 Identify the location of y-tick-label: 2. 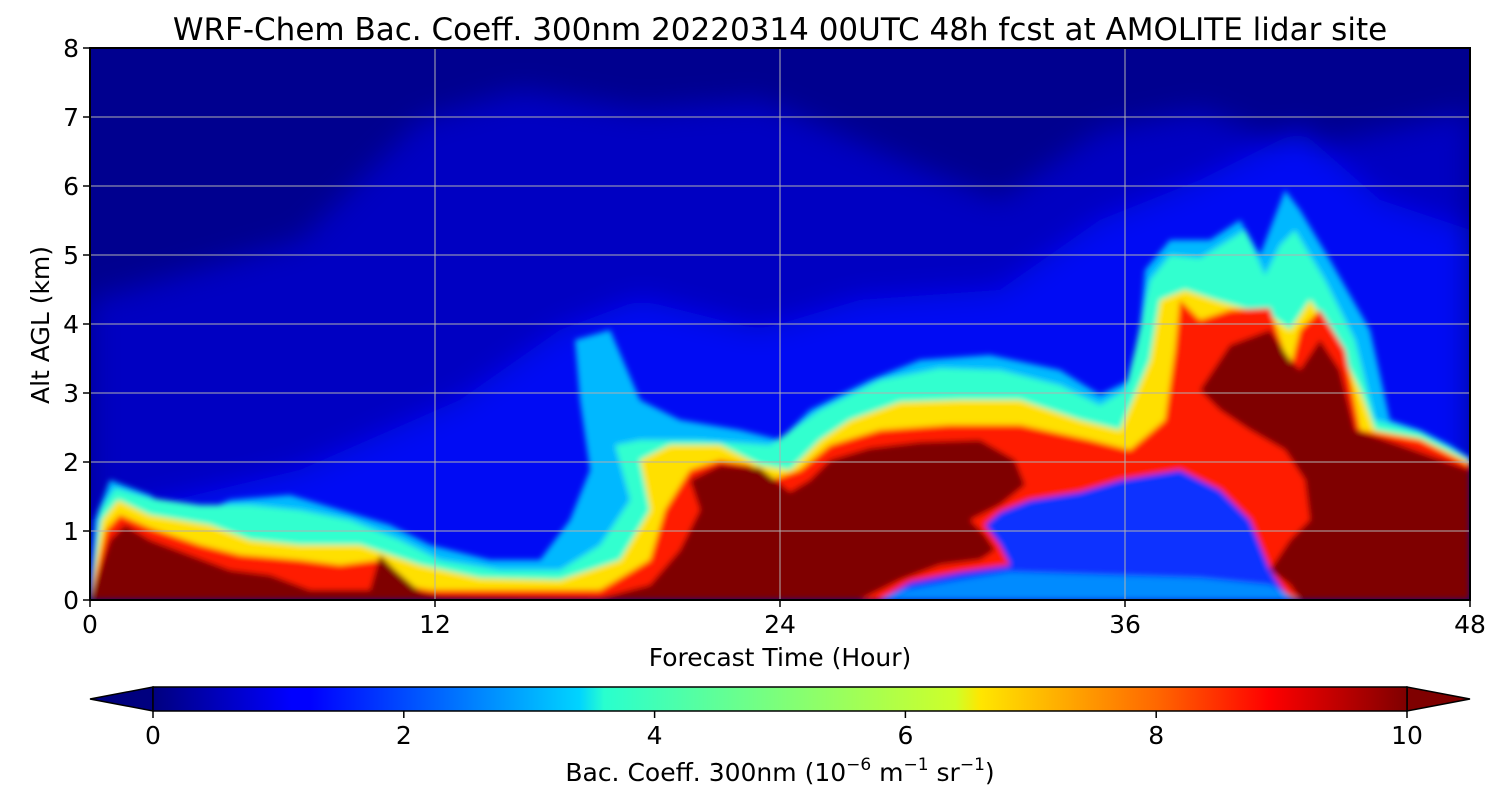
(71, 462).